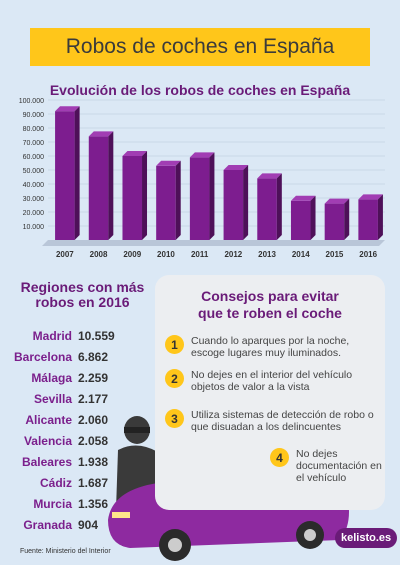  I want to click on region-value: 6.862, so click(93, 356).